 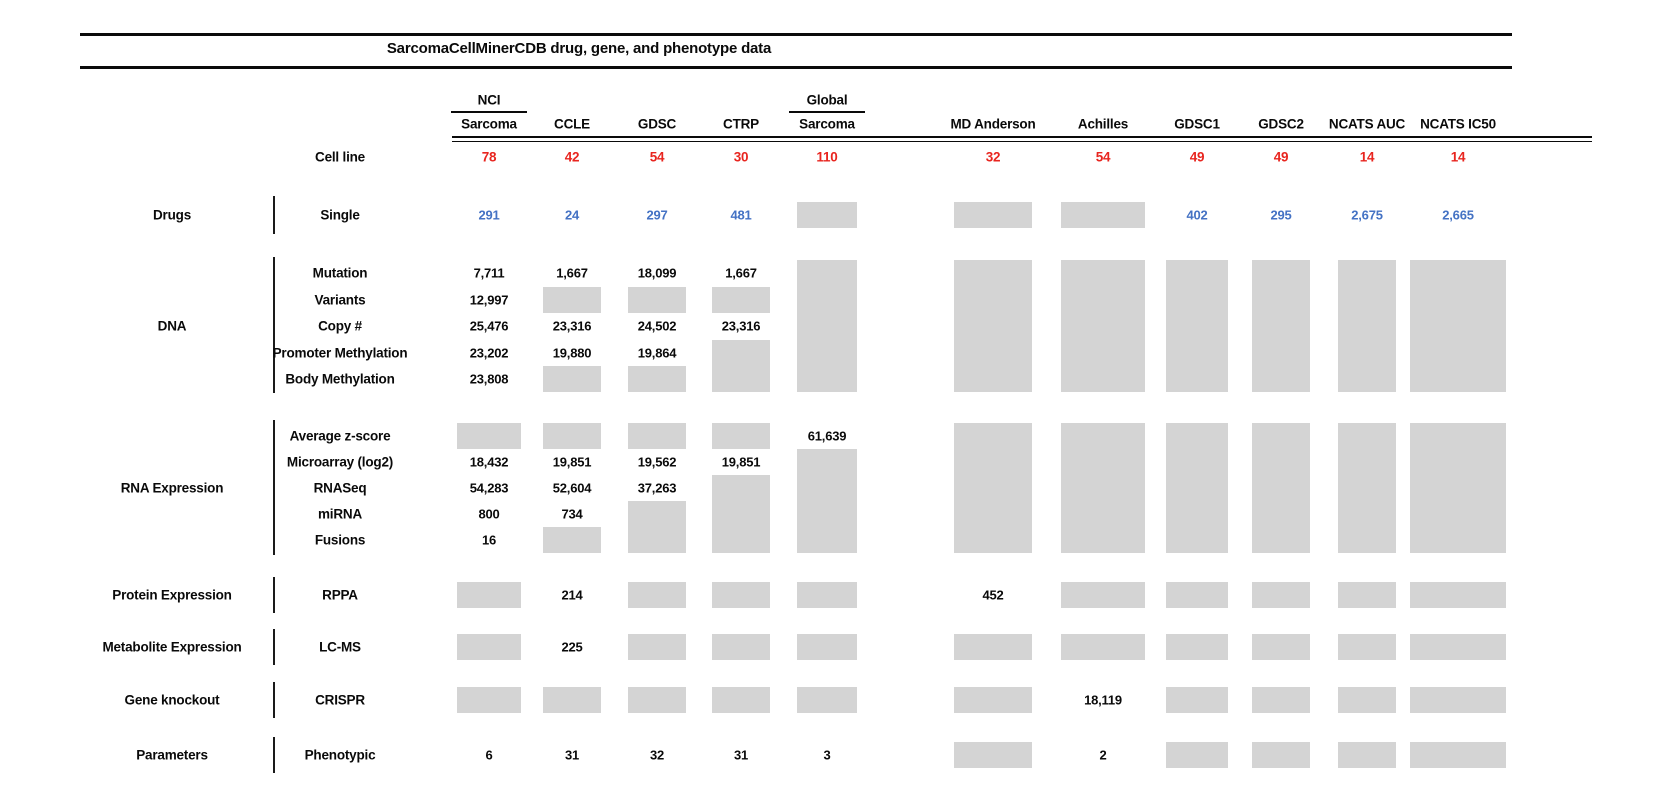 I want to click on value-cell: 18,099, so click(x=657, y=273).